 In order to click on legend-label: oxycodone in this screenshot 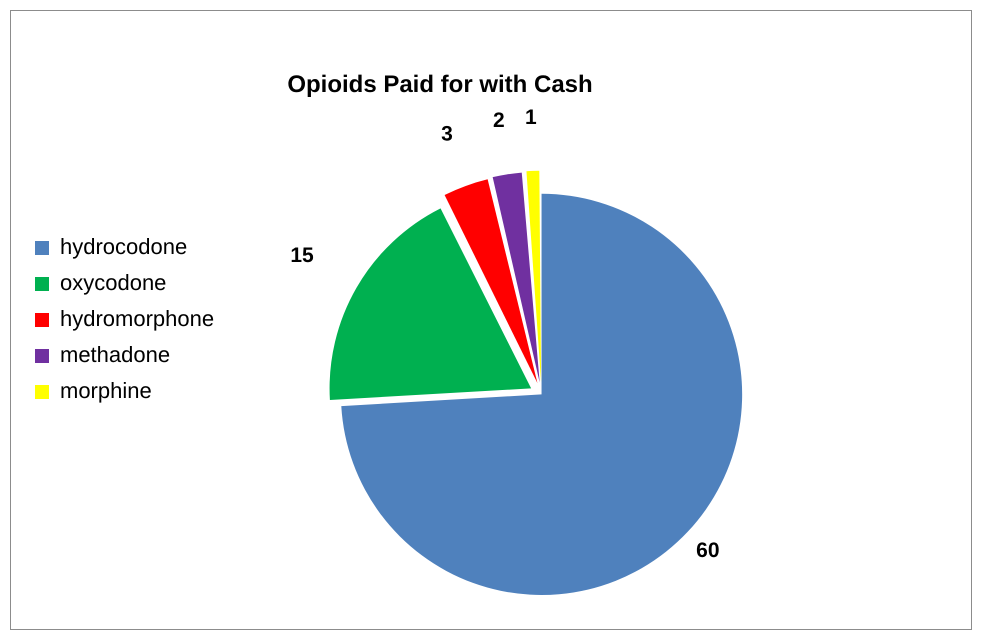, I will do `click(113, 283)`.